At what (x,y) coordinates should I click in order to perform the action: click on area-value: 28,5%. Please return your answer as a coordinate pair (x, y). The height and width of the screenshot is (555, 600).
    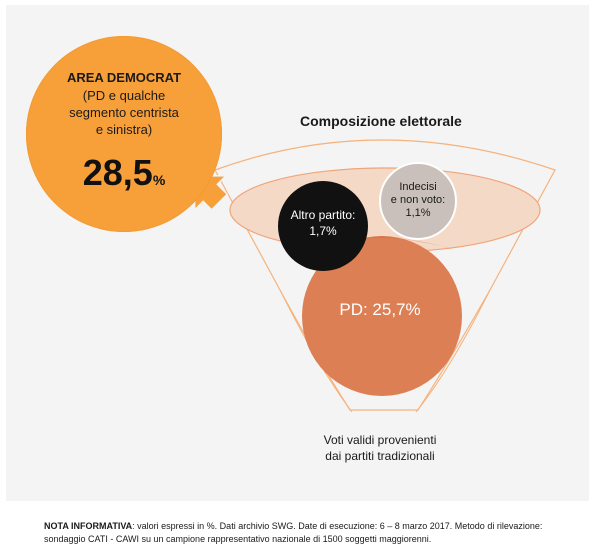
    Looking at the image, I should click on (124, 173).